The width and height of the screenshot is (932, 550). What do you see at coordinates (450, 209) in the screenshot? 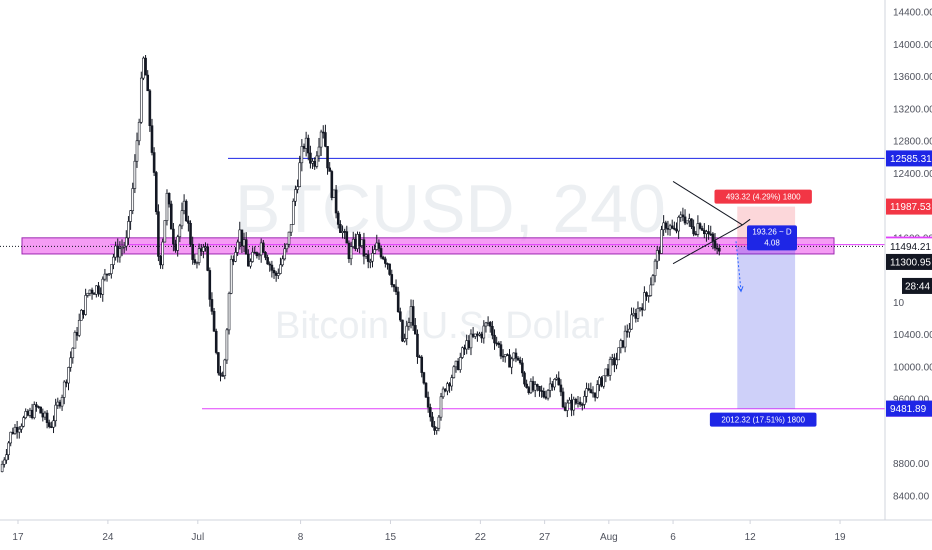
I see `watermark-symbol: BTCUSD, 240` at bounding box center [450, 209].